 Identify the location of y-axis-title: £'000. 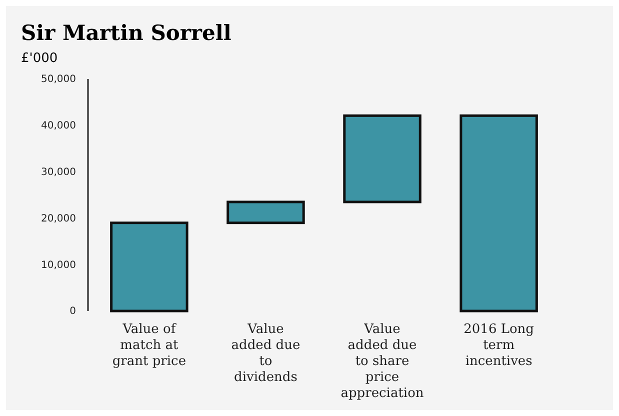
(39, 58).